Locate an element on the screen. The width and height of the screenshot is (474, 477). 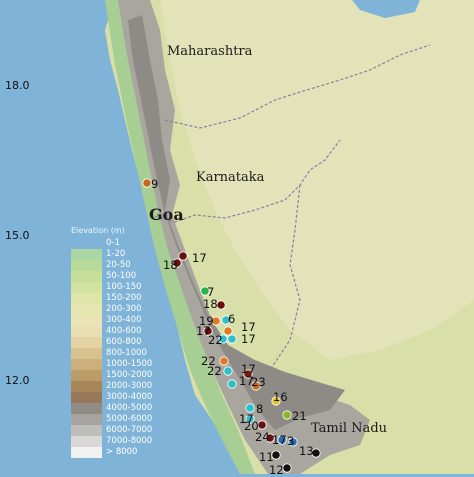
site-label: 16 is located at coordinates (280, 397).